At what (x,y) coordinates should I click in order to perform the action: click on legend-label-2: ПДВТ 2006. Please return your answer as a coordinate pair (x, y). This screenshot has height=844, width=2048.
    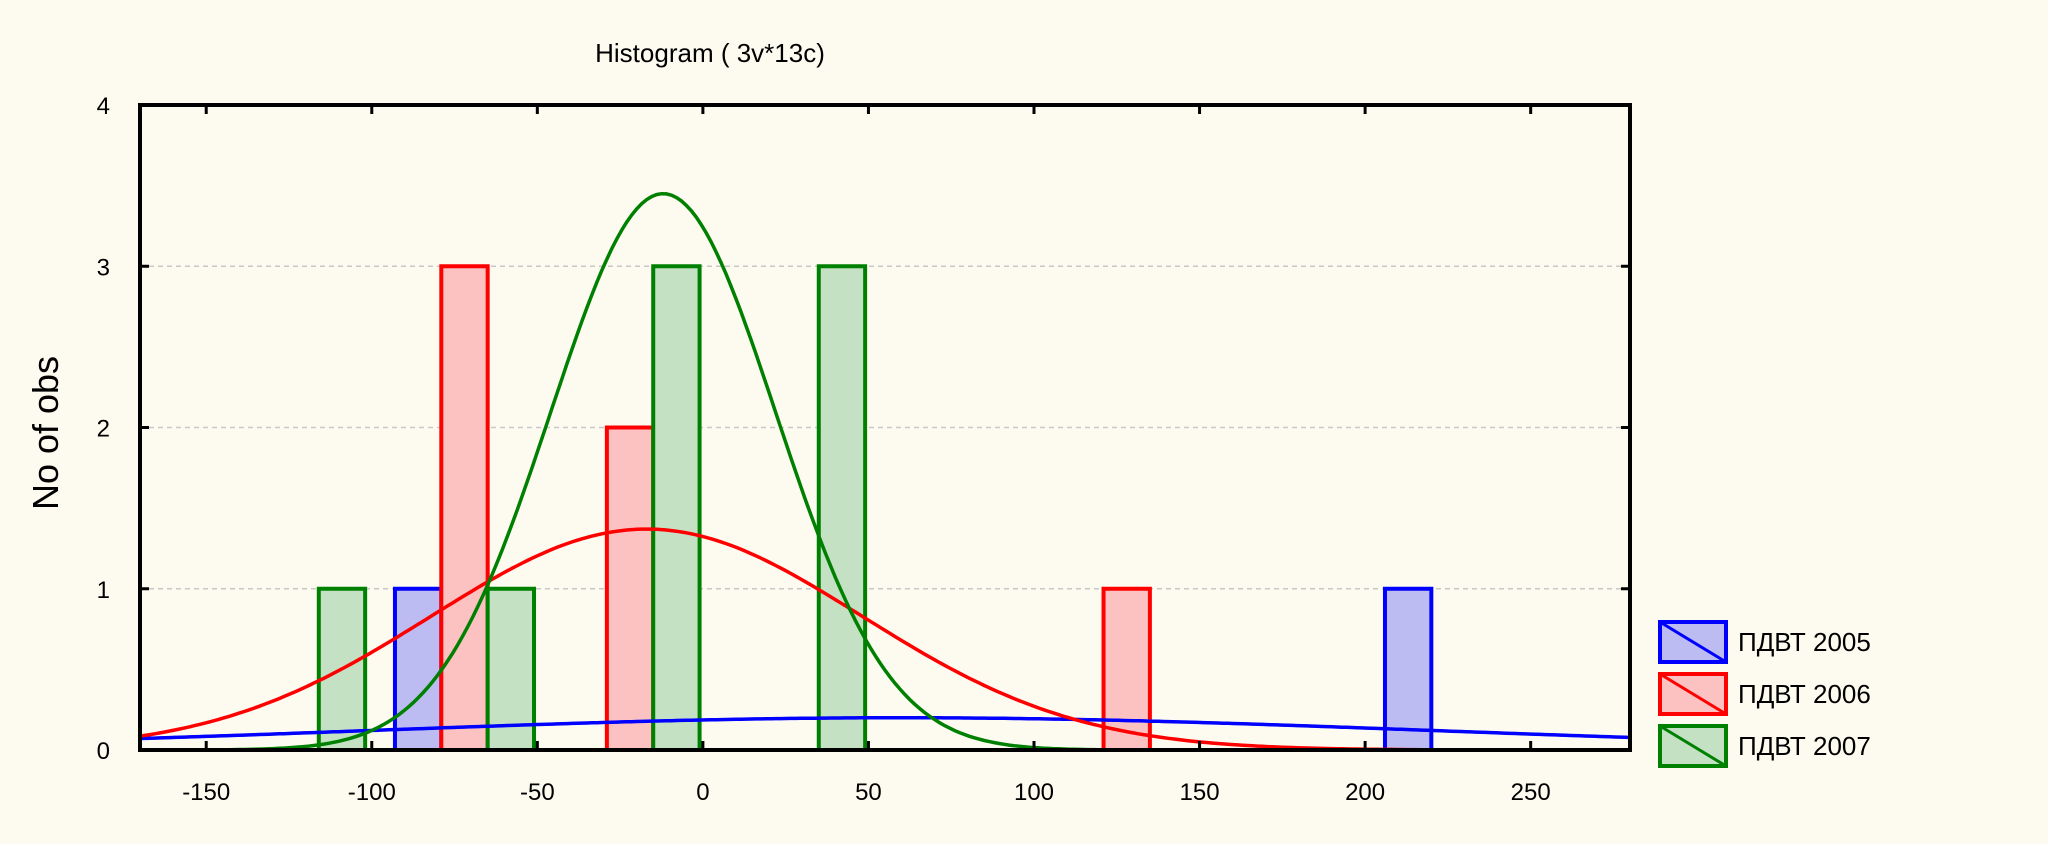
    Looking at the image, I should click on (1804, 694).